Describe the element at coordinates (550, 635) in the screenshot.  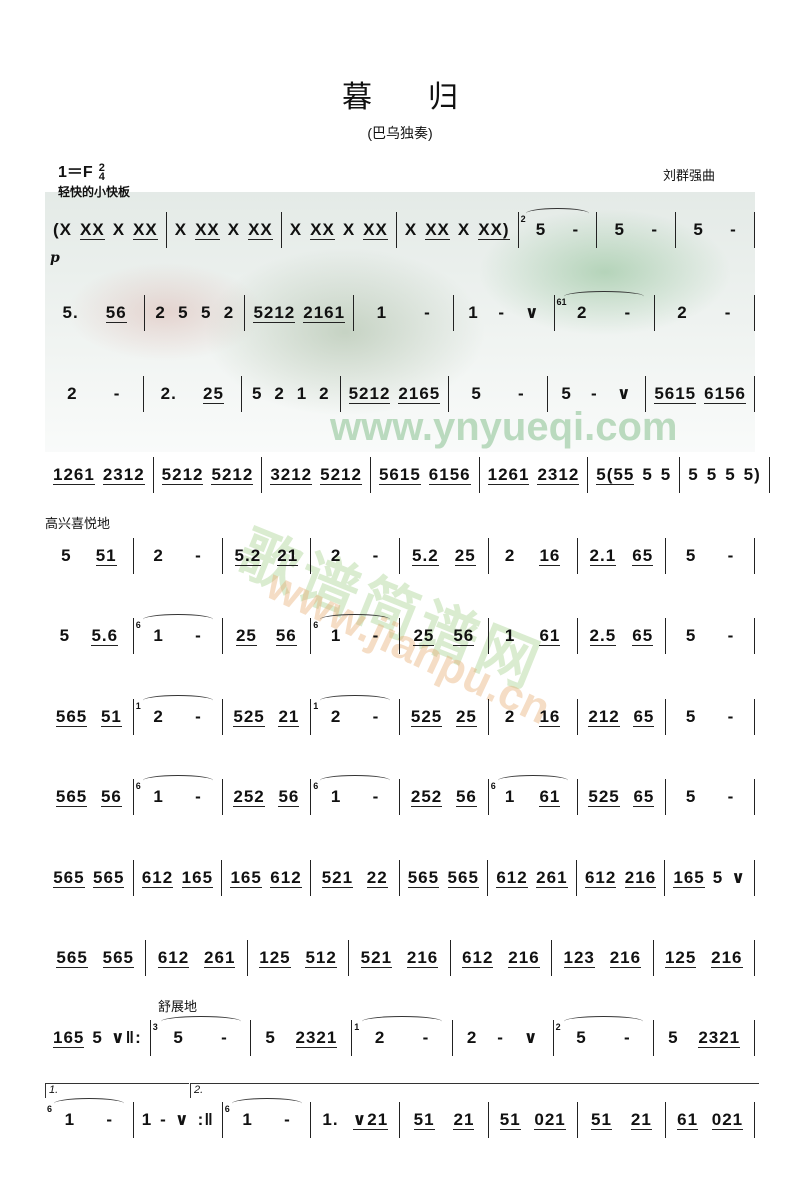
I see `note-group: 61` at that location.